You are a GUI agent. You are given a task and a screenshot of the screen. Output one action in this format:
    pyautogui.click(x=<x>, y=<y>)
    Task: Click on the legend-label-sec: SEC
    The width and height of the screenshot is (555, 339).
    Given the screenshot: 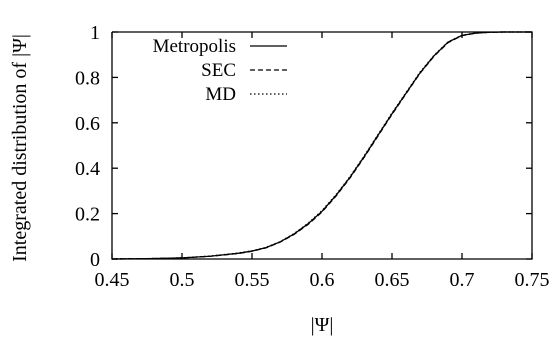 What is the action you would take?
    pyautogui.click(x=218, y=70)
    